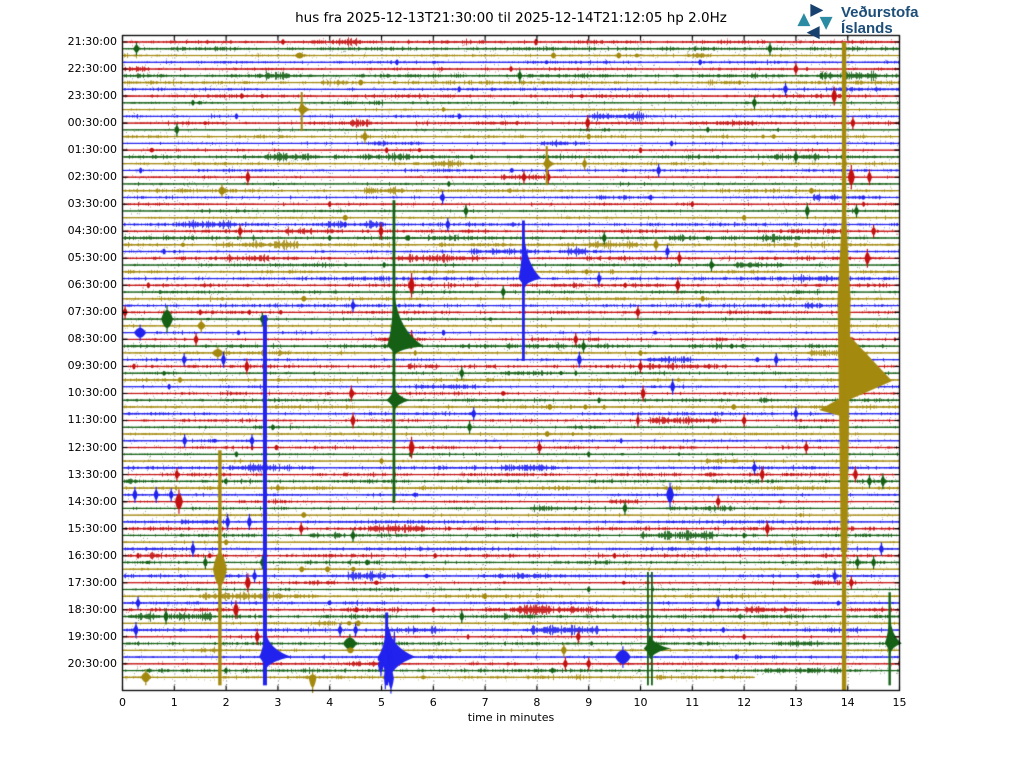  What do you see at coordinates (92, 285) in the screenshot?
I see `y-tick-label: 06:30:00` at bounding box center [92, 285].